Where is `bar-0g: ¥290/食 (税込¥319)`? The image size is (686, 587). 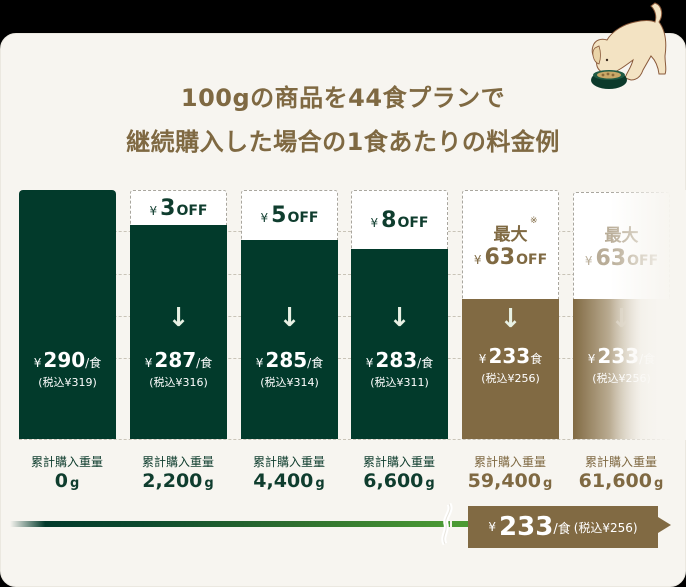
bar-0g: ¥290/食 (税込¥319) is located at coordinates (67, 314).